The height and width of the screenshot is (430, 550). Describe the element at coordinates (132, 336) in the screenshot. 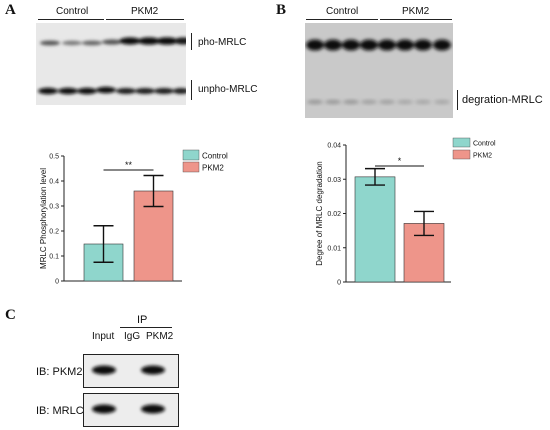

I see `lane-label-igg: IgG` at that location.